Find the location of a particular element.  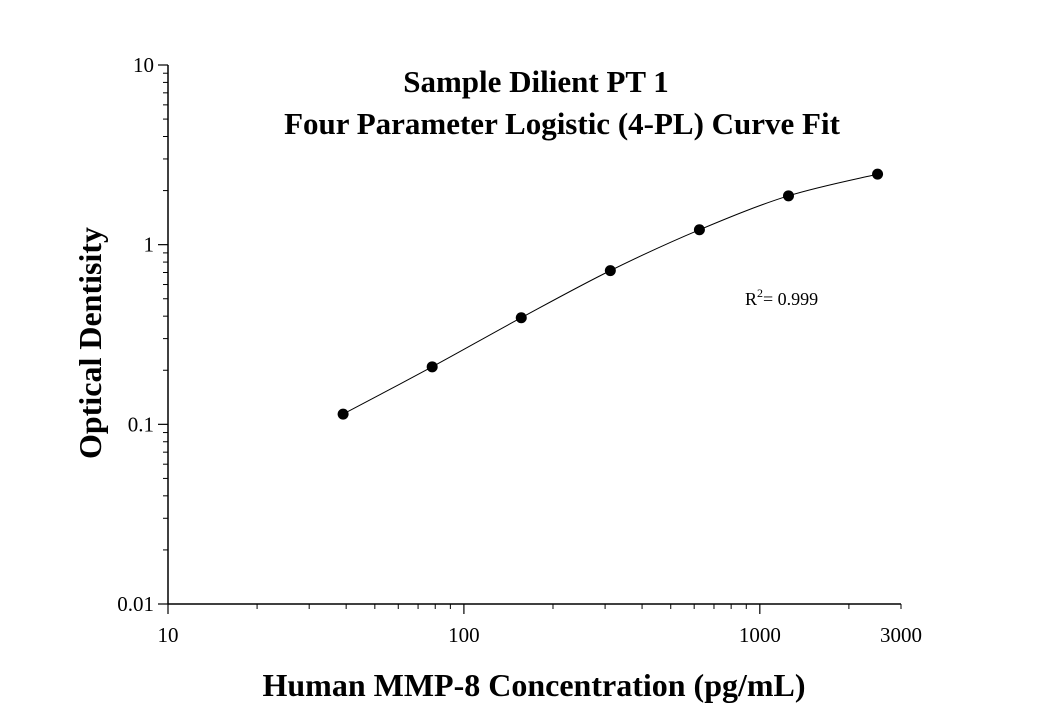

r-squared-value: = 0.999 is located at coordinates (790, 299).